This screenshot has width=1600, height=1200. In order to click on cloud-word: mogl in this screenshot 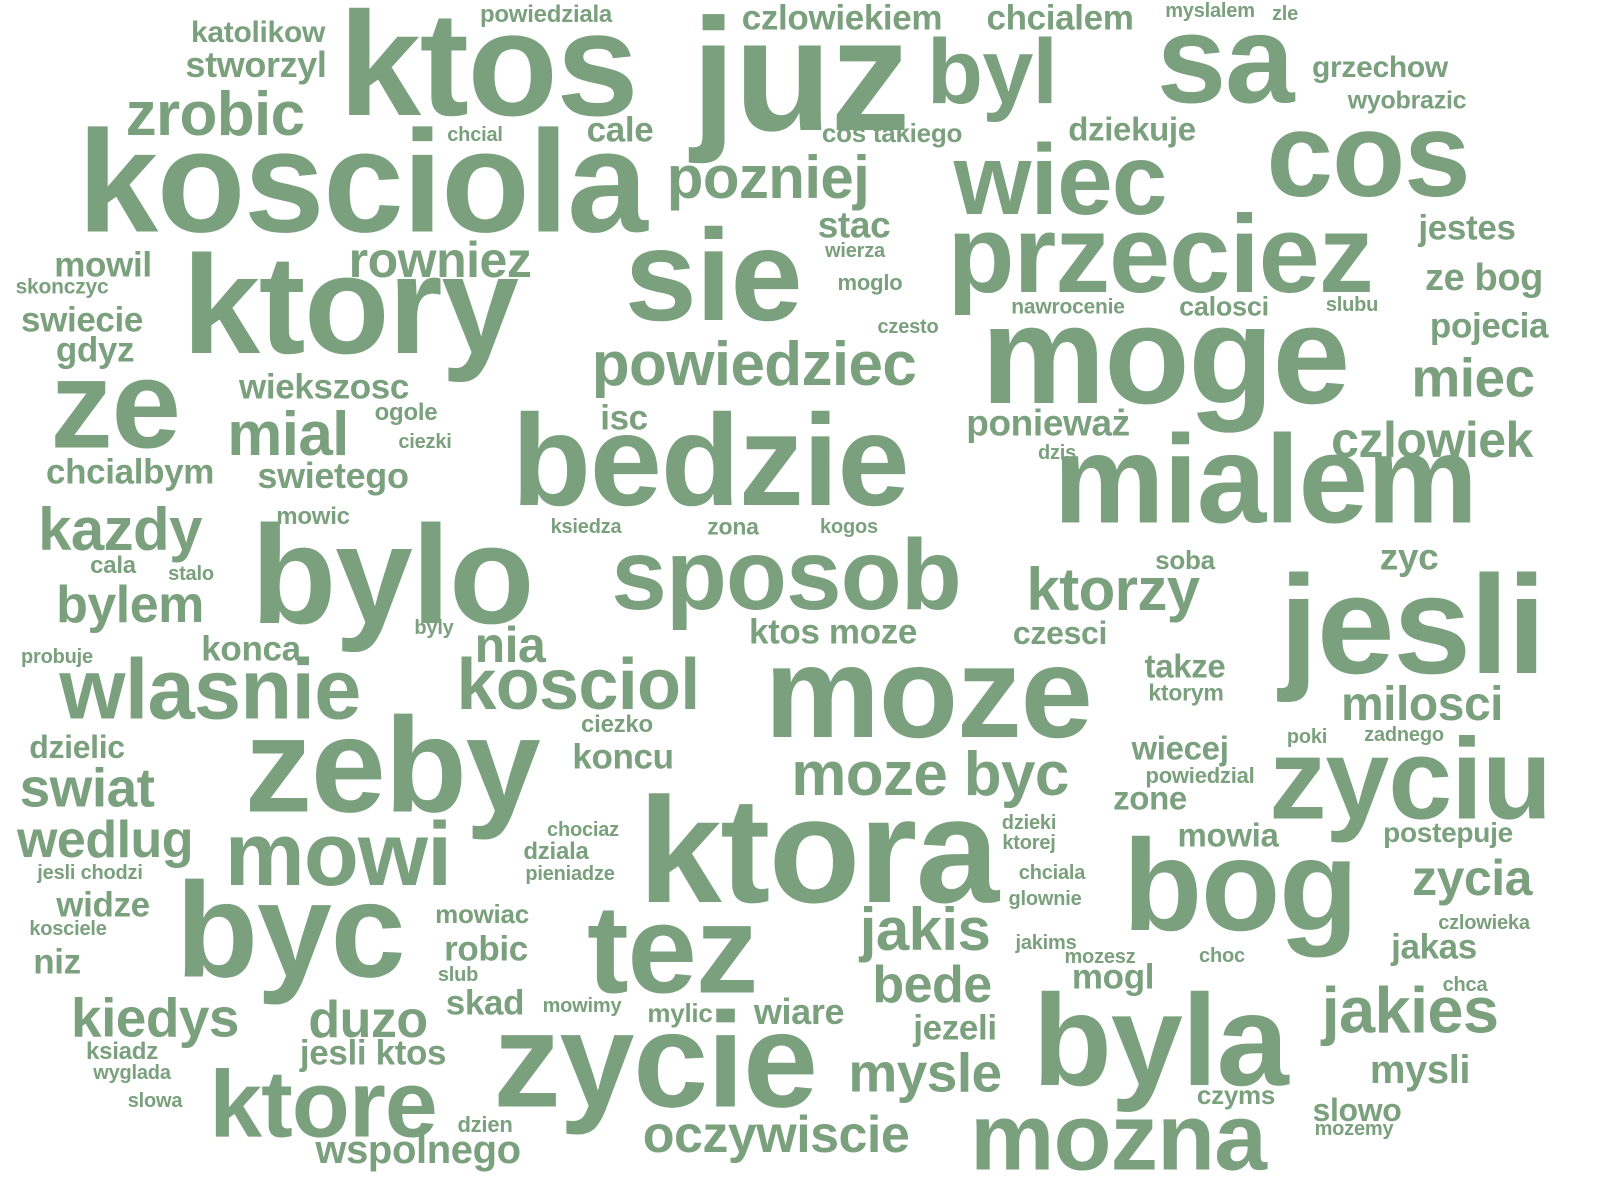, I will do `click(1113, 977)`.